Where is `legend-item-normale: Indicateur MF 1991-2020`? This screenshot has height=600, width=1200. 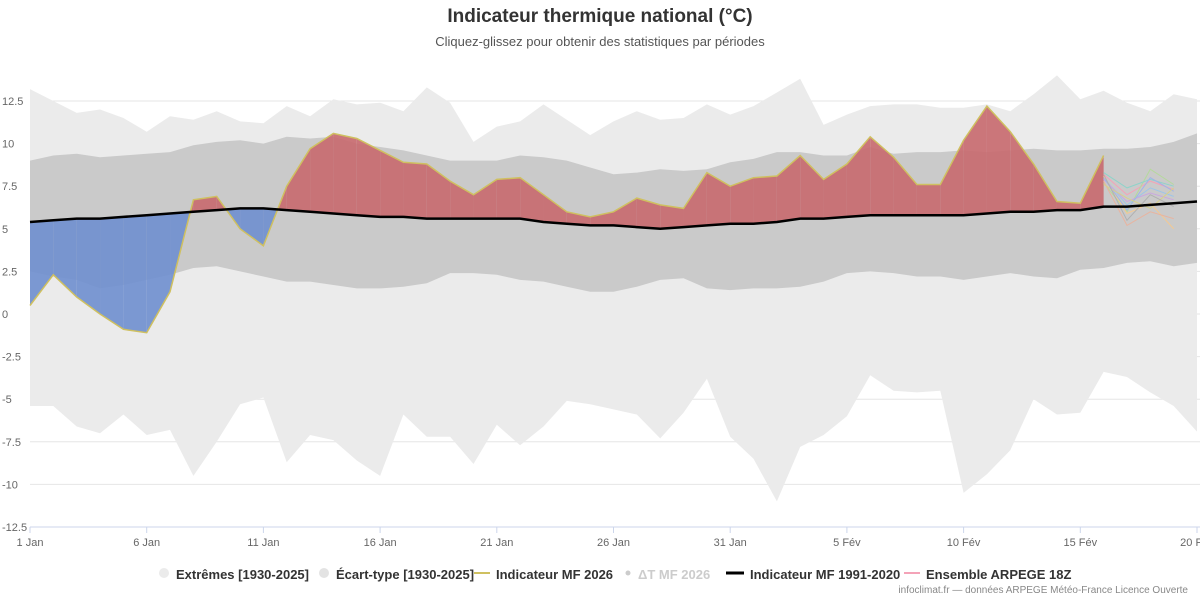
legend-item-normale: Indicateur MF 1991-2020 is located at coordinates (813, 574).